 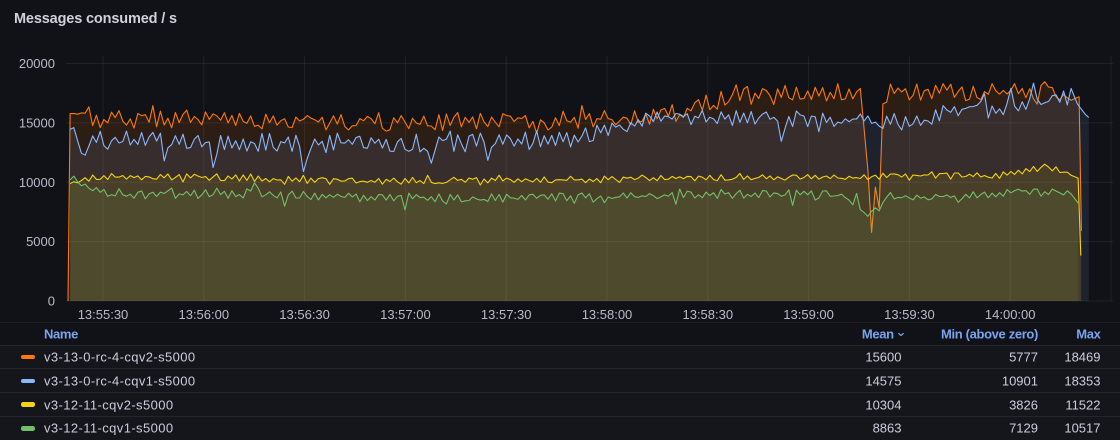 What do you see at coordinates (37, 63) in the screenshot?
I see `svg-text: 20000` at bounding box center [37, 63].